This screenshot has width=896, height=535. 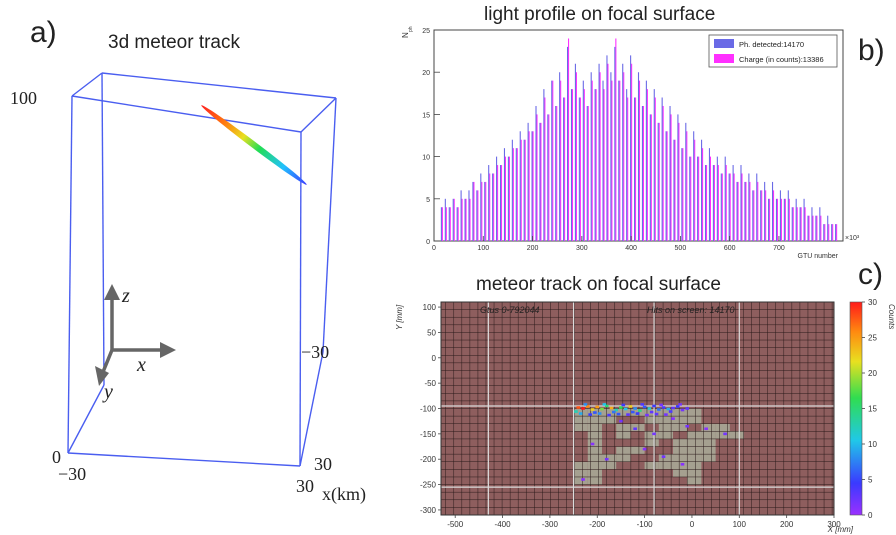 What do you see at coordinates (300, 299) in the screenshot?
I see `box-edge-vert-front-right` at bounding box center [300, 299].